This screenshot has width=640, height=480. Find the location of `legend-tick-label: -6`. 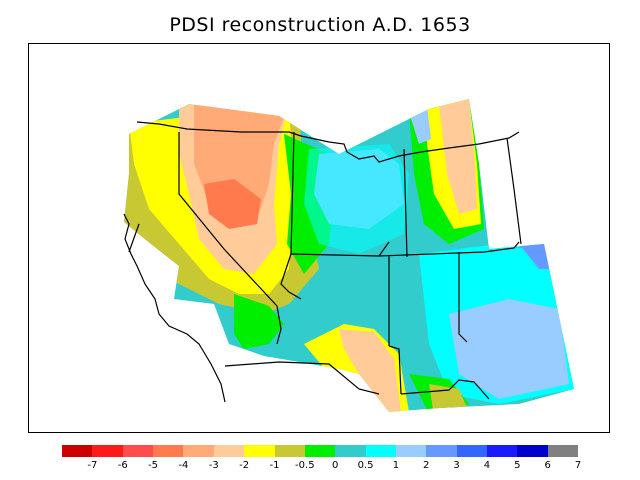

legend-tick-label: -6 is located at coordinates (122, 465).